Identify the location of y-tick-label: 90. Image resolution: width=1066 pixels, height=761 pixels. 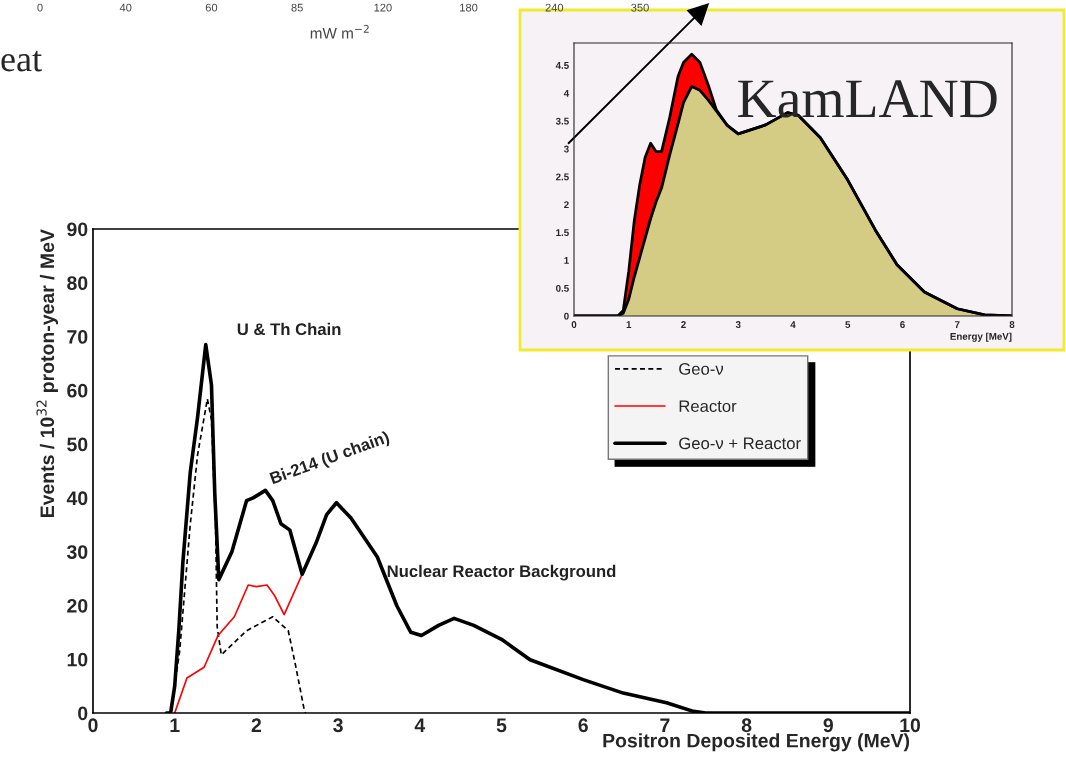
(77, 229).